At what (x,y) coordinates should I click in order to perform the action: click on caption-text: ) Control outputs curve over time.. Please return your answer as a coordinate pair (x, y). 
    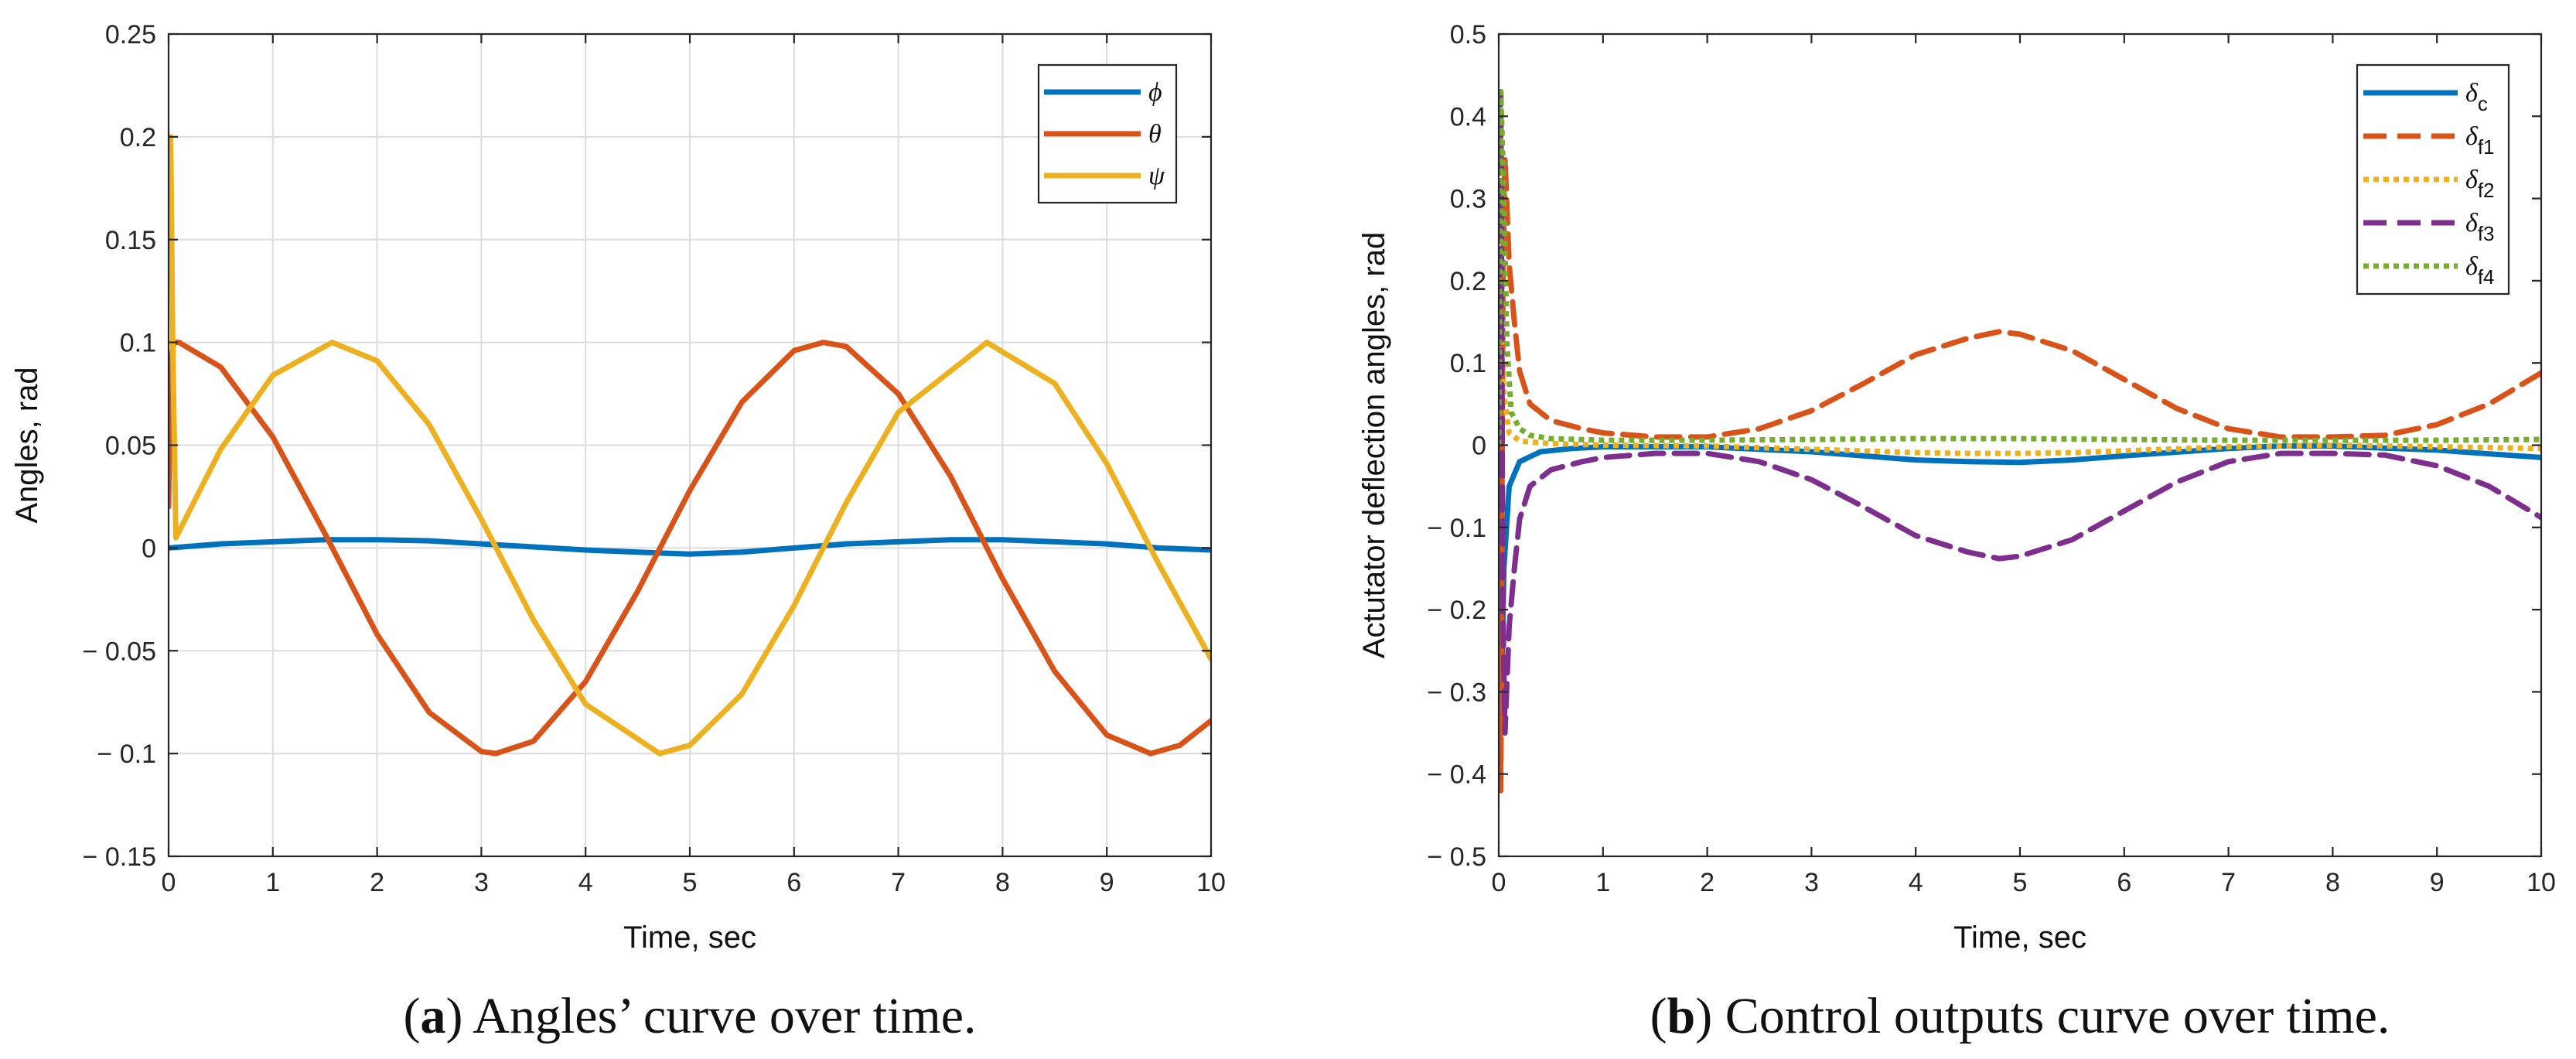
    Looking at the image, I should click on (2042, 1016).